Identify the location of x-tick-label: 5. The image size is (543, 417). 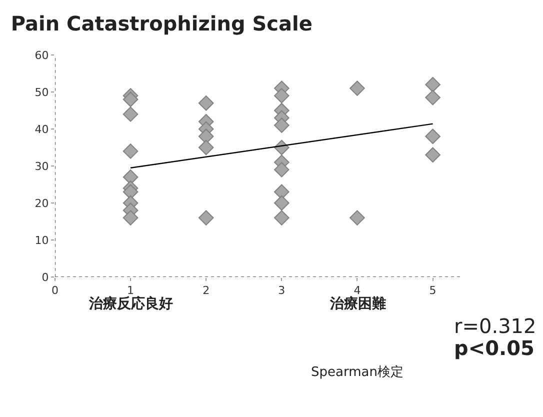
(432, 291).